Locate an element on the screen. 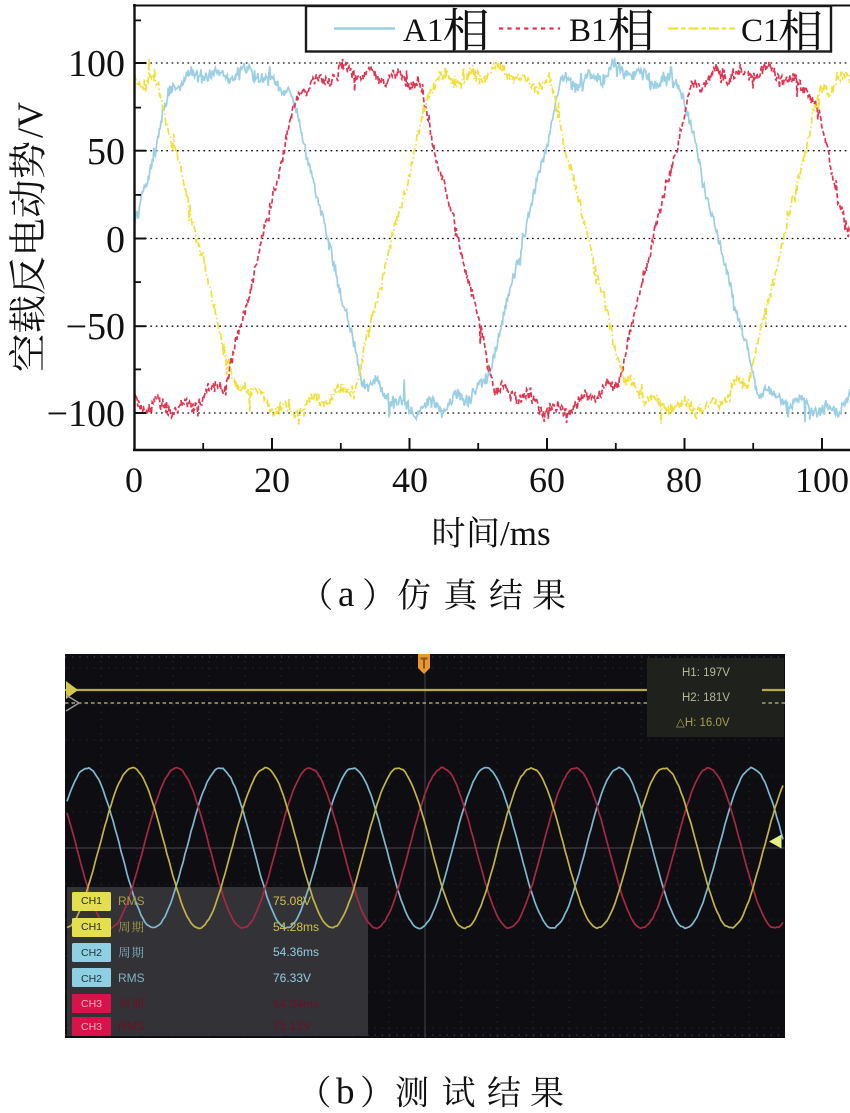 The height and width of the screenshot is (1113, 850). svg-text: 75.13V is located at coordinates (292, 1026).